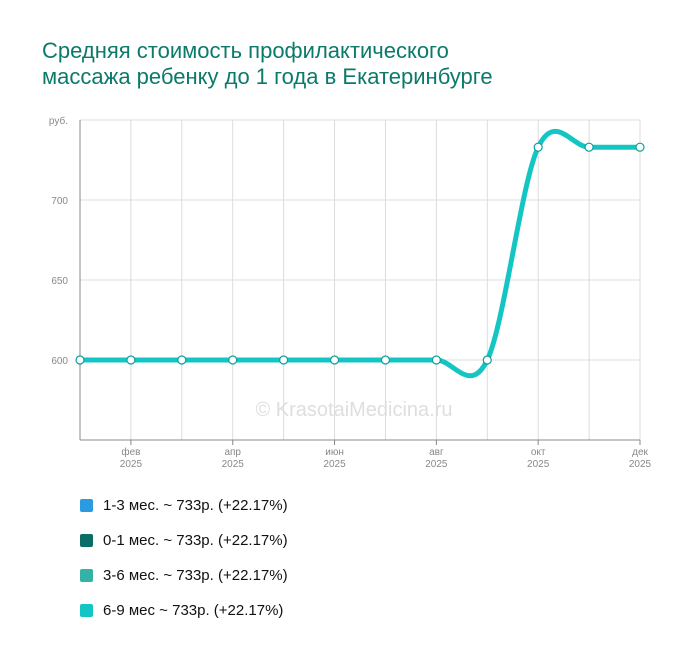 The image size is (700, 651). I want to click on y-tick-label: 600, so click(59, 361).